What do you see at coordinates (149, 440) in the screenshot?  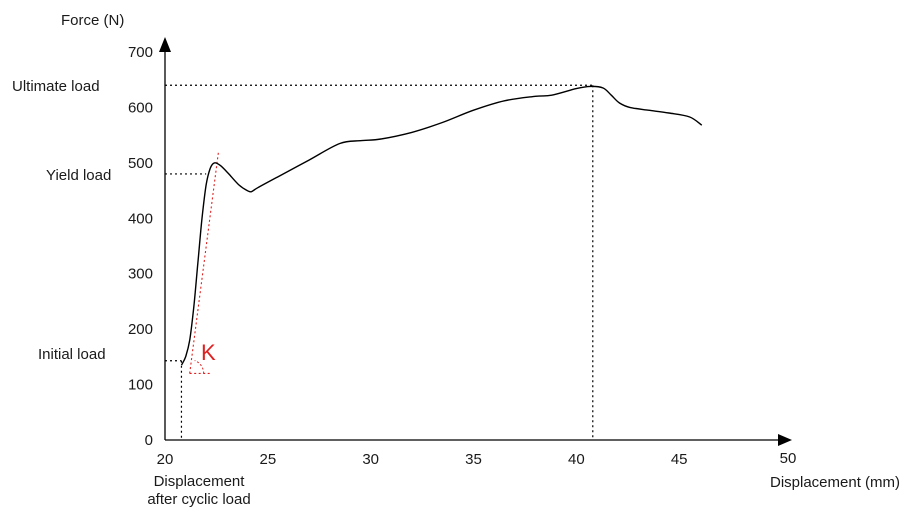 I see `y-tick-label: 0` at bounding box center [149, 440].